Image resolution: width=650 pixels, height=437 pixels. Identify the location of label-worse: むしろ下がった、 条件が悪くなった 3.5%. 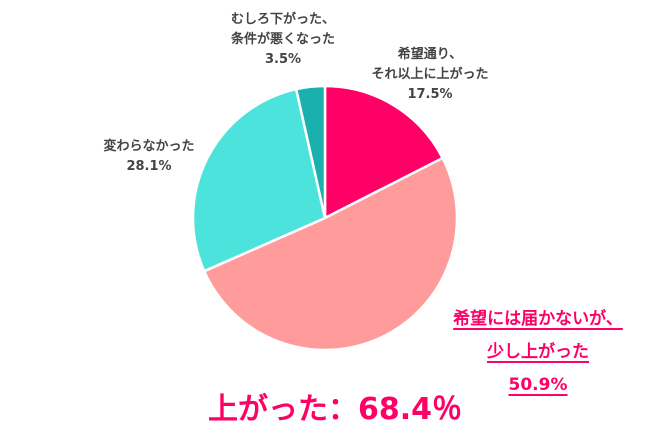
(283, 40).